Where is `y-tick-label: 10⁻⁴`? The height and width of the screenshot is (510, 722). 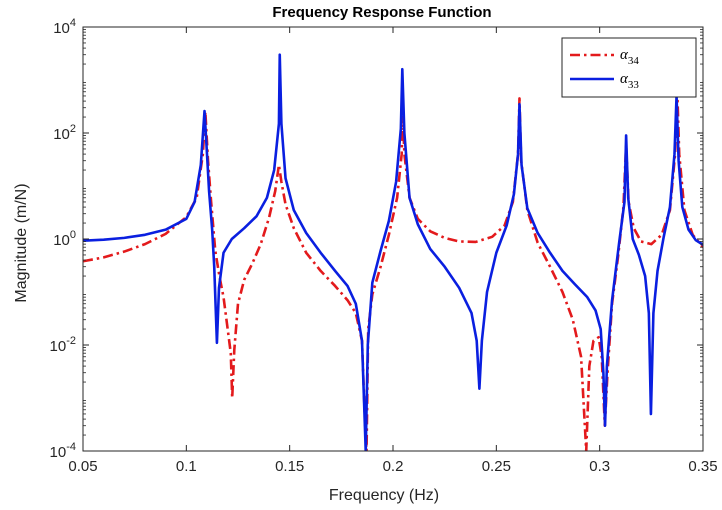 y-tick-label: 10⁻⁴ is located at coordinates (63, 451).